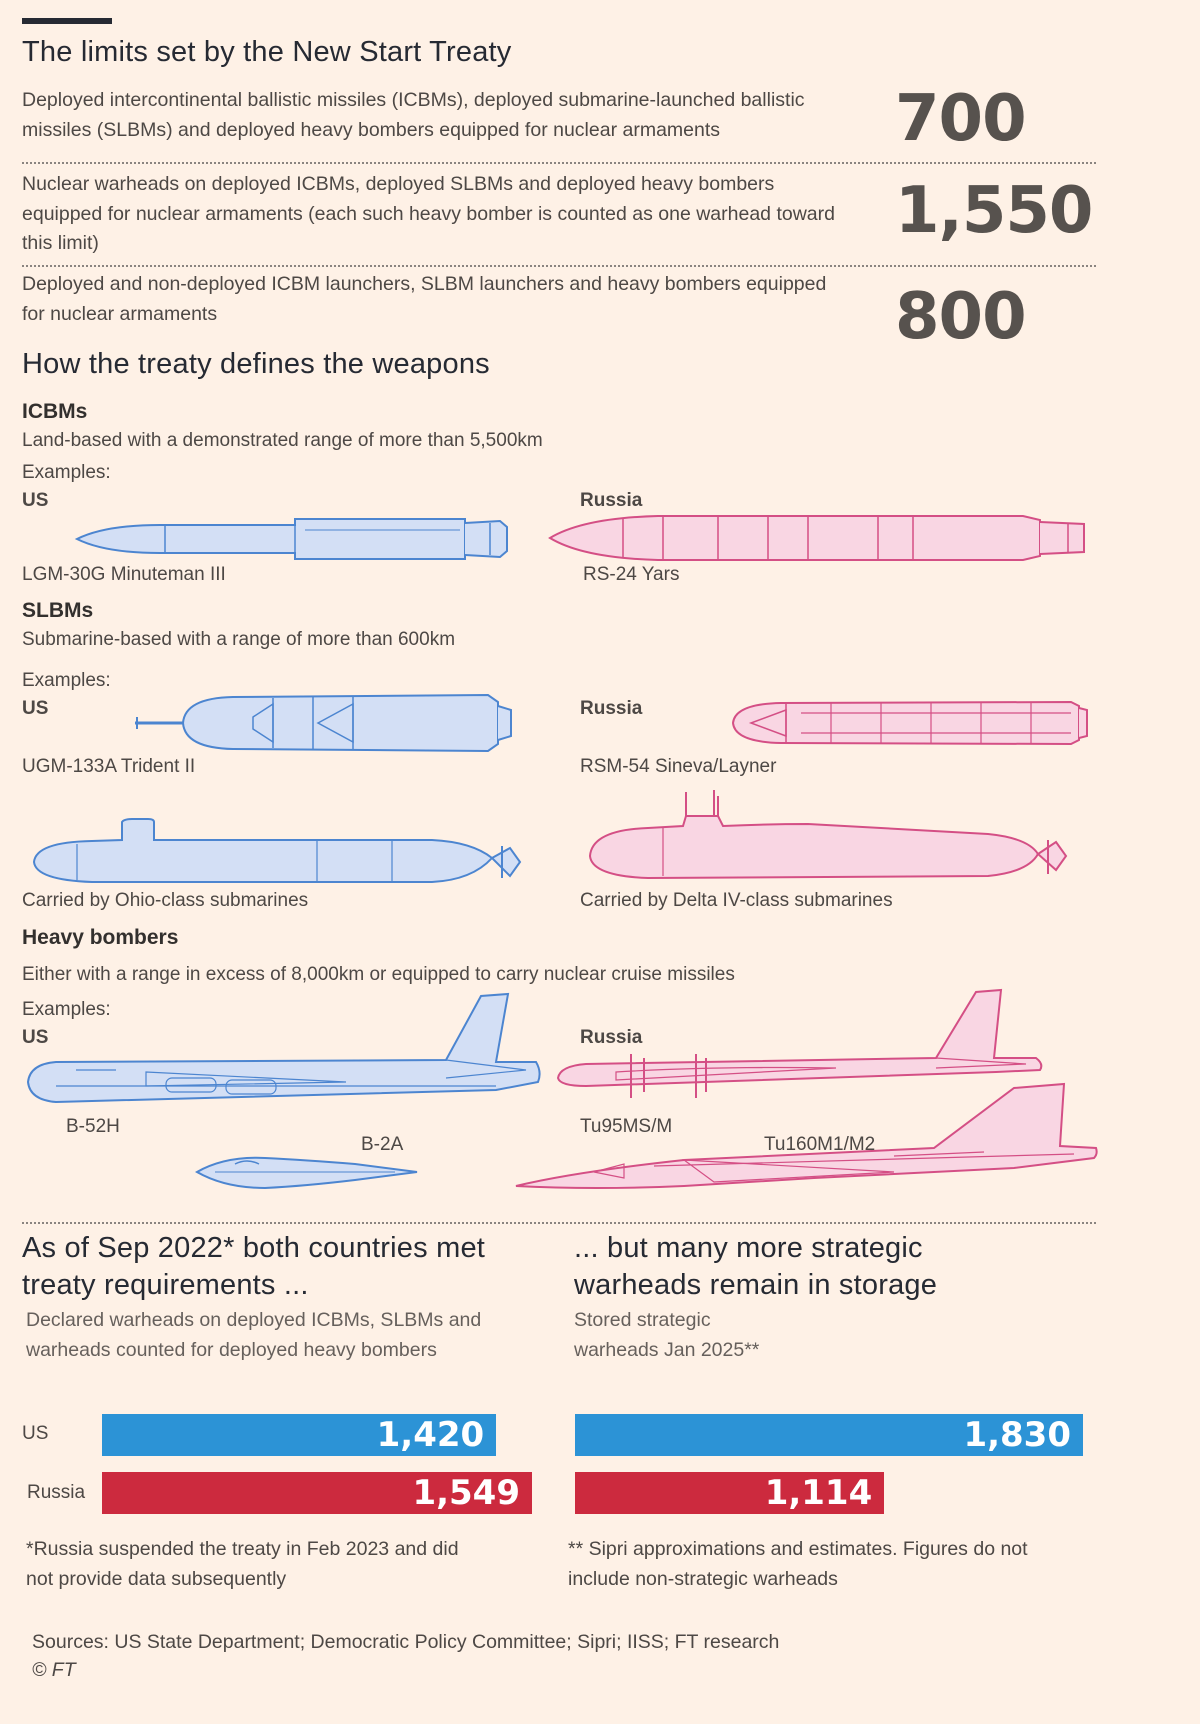 The width and height of the screenshot is (1200, 1724). What do you see at coordinates (267, 52) in the screenshot?
I see `limits-title: The limits set by the New Start Treaty` at bounding box center [267, 52].